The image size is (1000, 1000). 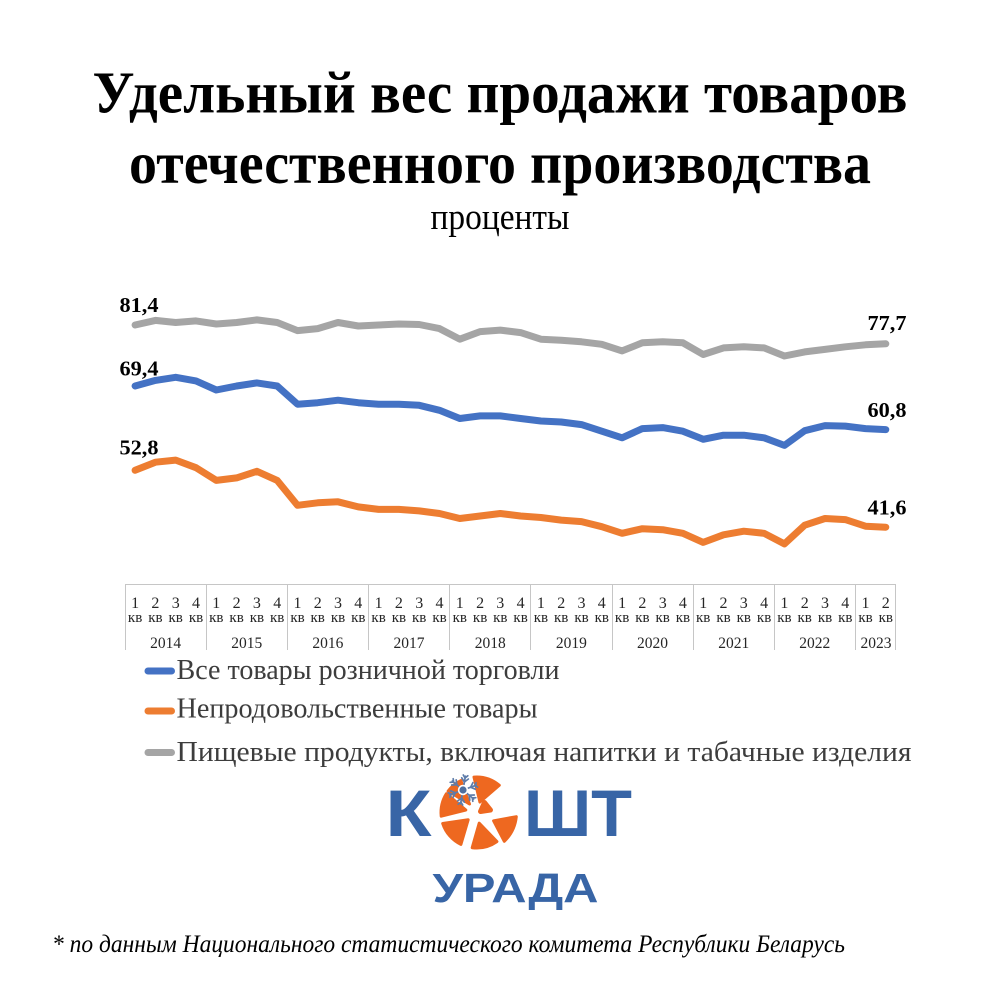 What do you see at coordinates (368, 670) in the screenshot?
I see `svg-text: Все товары розничной торговли` at bounding box center [368, 670].